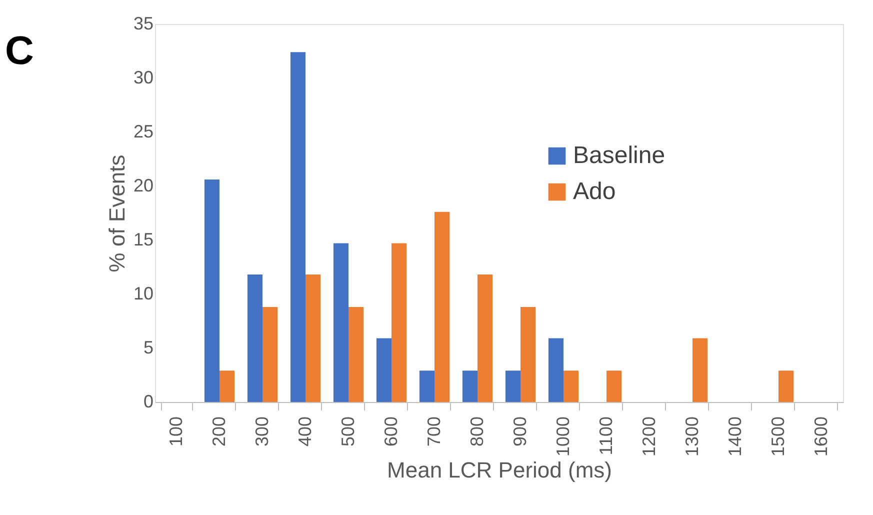 This screenshot has height=515, width=873. I want to click on x-tick-label: 1500, so click(778, 436).